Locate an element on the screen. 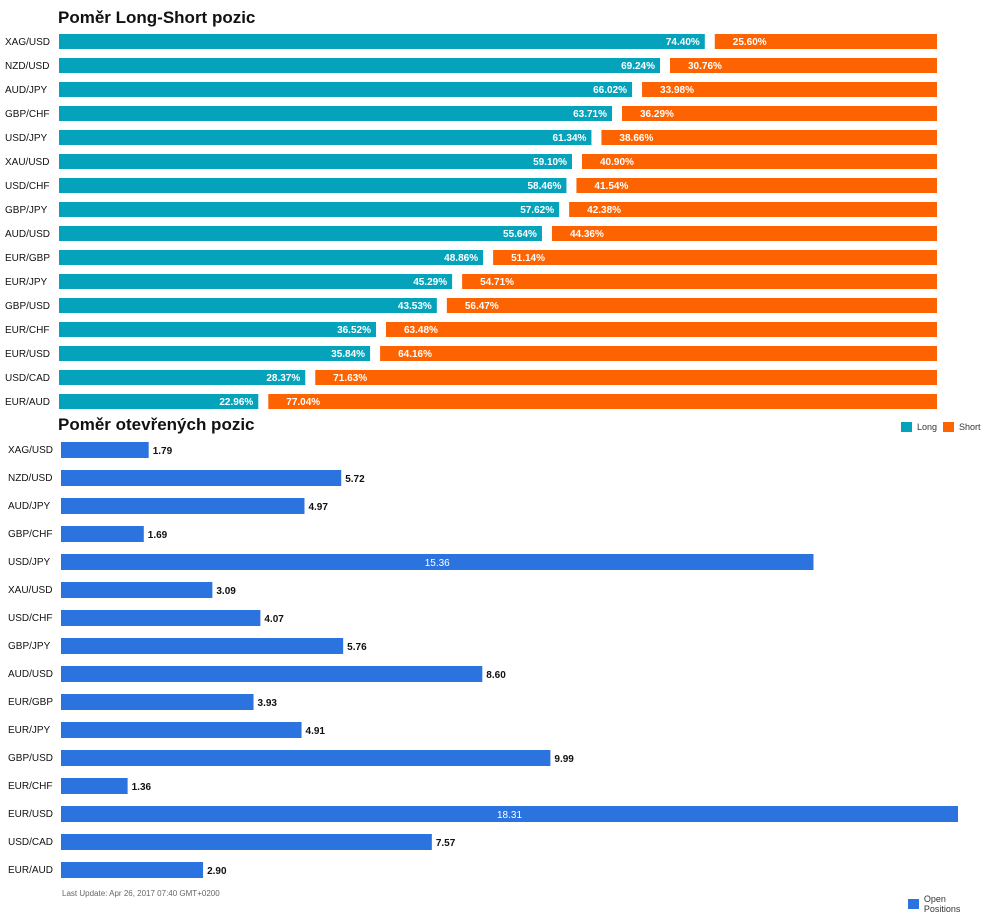 The width and height of the screenshot is (984, 914). open-value-gbp-jpy: 5.76 is located at coordinates (357, 647).